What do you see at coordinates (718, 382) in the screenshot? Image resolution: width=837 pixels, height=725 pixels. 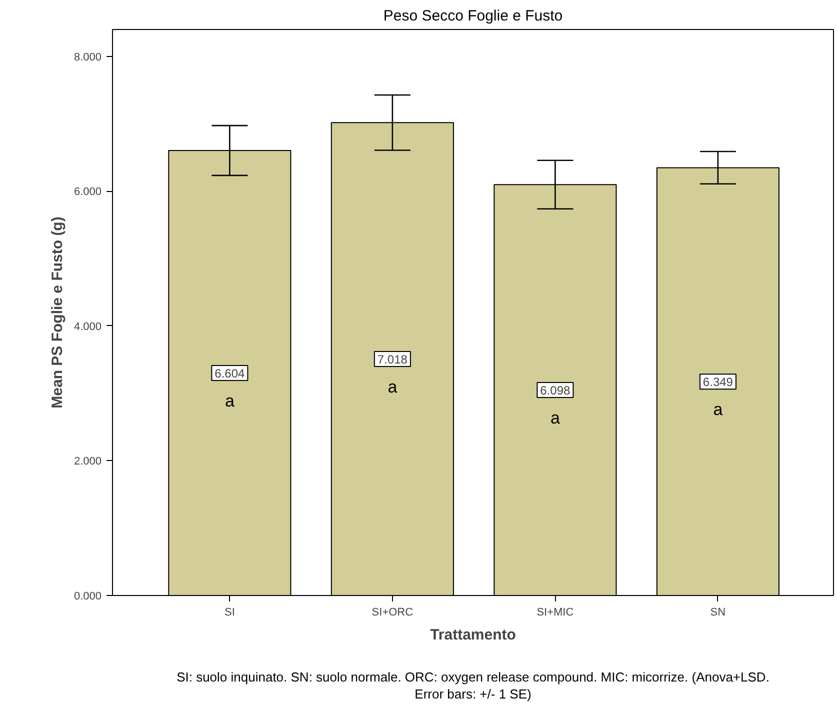 I see `data-label: 6.349` at bounding box center [718, 382].